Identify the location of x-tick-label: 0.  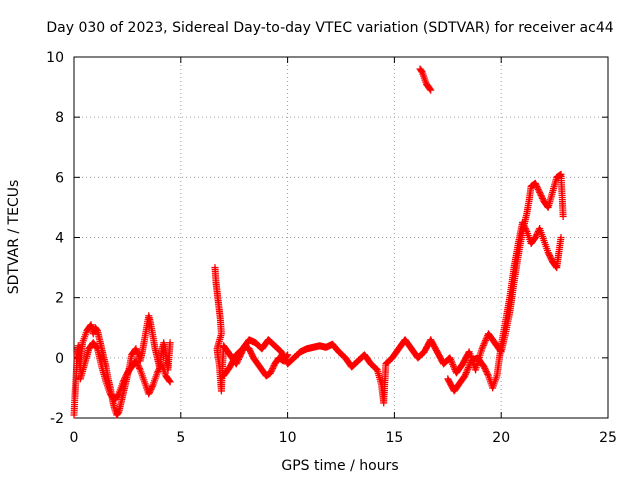
(74, 438).